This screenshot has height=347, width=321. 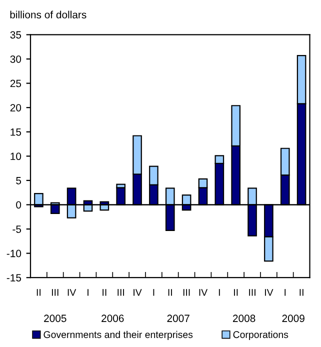 What do you see at coordinates (244, 318) in the screenshot?
I see `text: 2008` at bounding box center [244, 318].